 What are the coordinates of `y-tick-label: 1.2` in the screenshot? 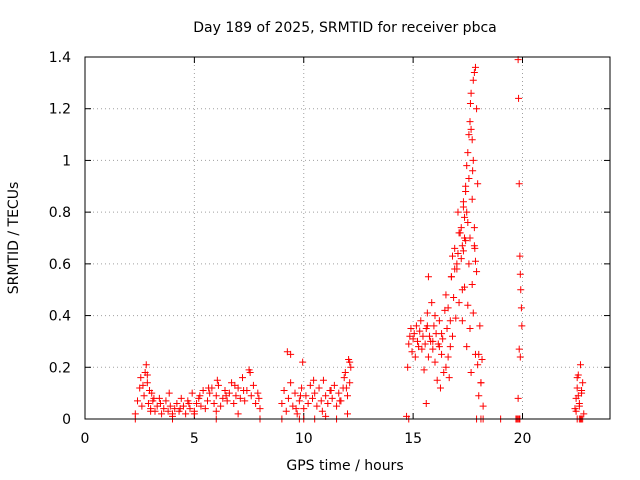 It's located at (60, 110).